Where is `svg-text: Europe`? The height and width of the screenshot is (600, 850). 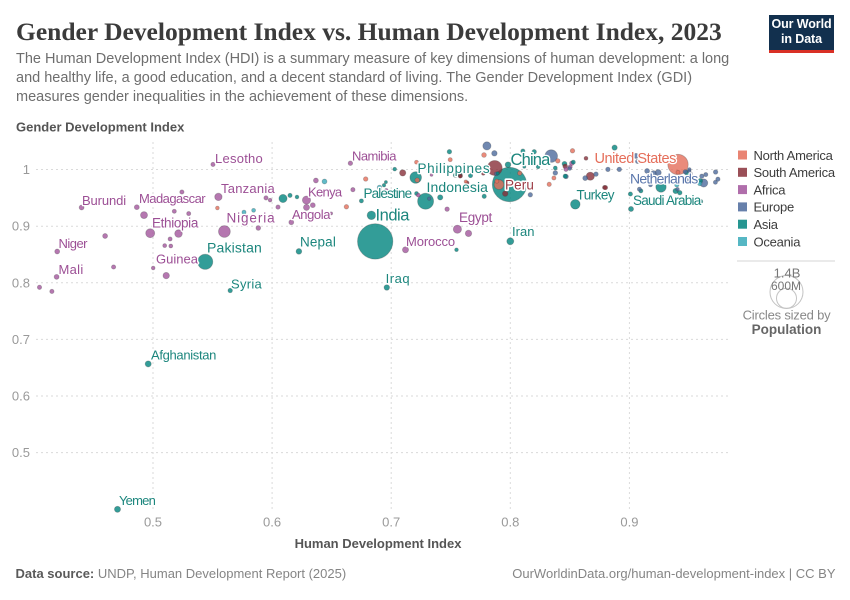 svg-text: Europe is located at coordinates (774, 207).